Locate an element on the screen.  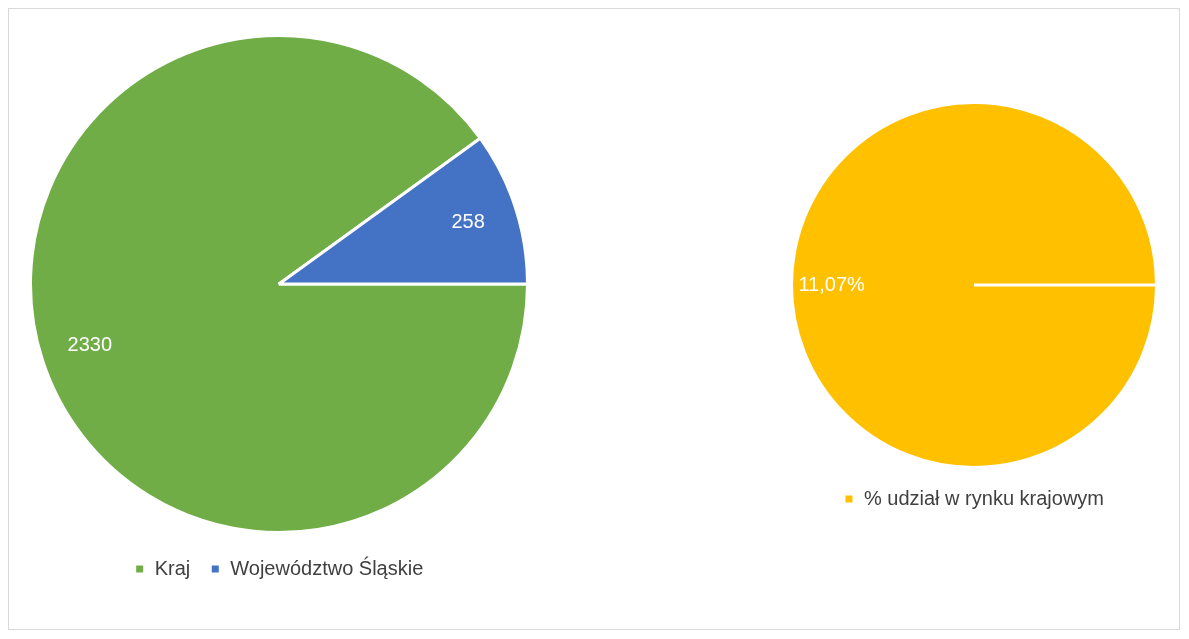
data-label: 2330 is located at coordinates (90, 343).